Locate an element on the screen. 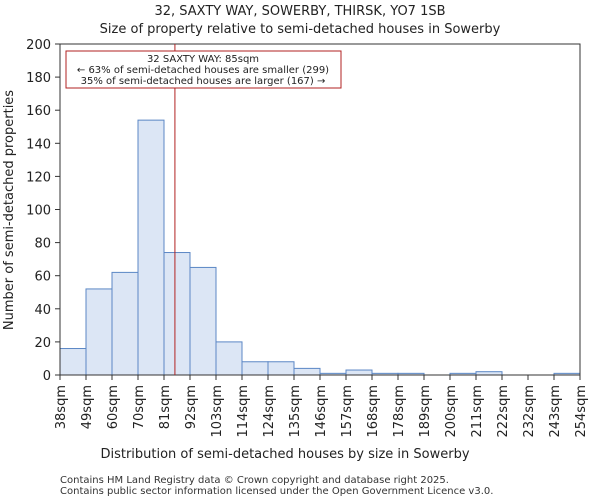  x-tick-label: 243sqm is located at coordinates (555, 411).